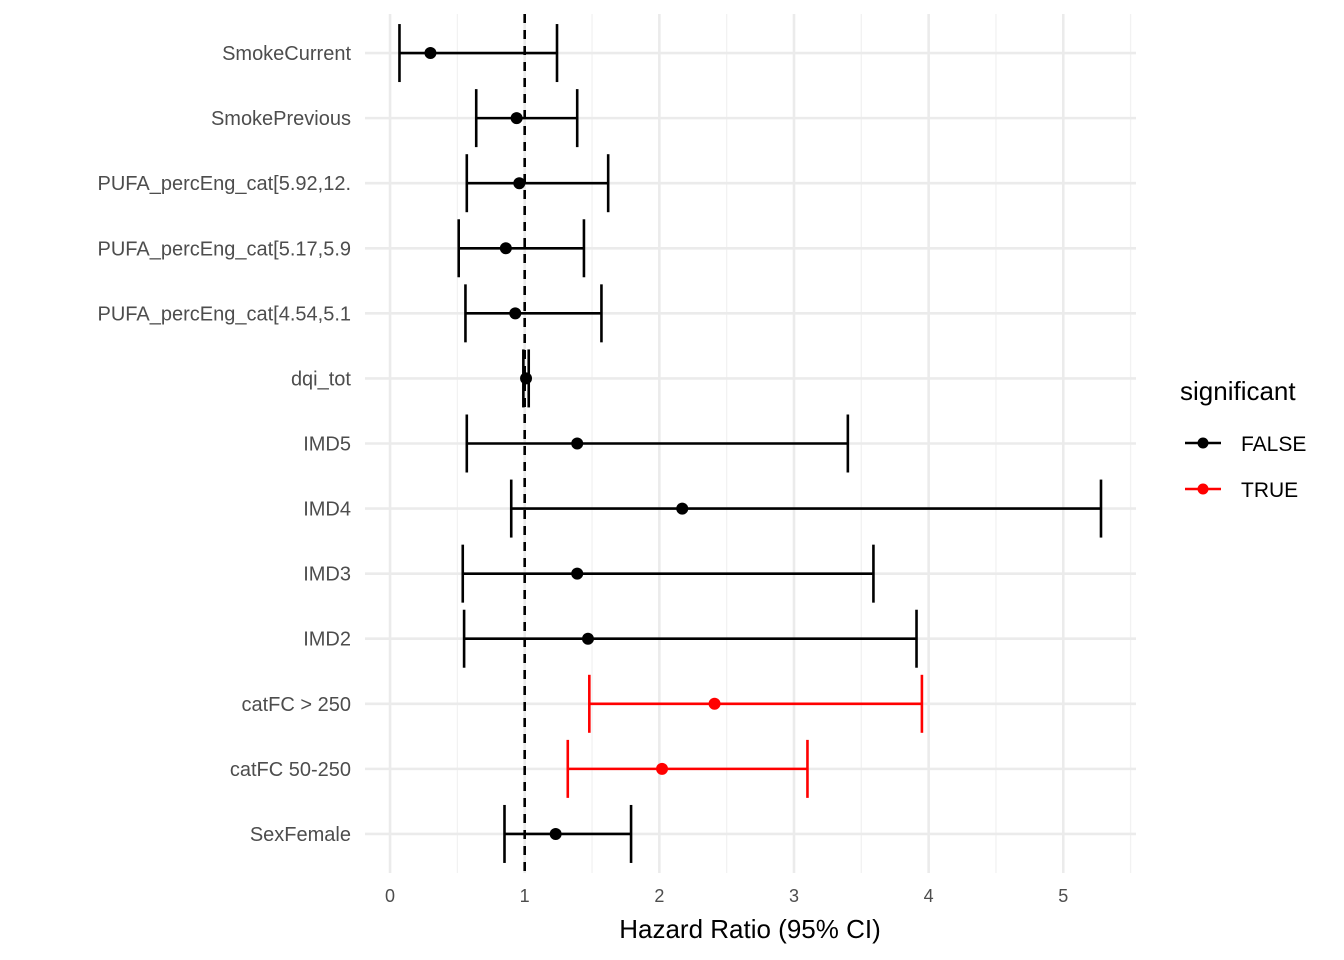  What do you see at coordinates (1238, 391) in the screenshot?
I see `legend-title: significant` at bounding box center [1238, 391].